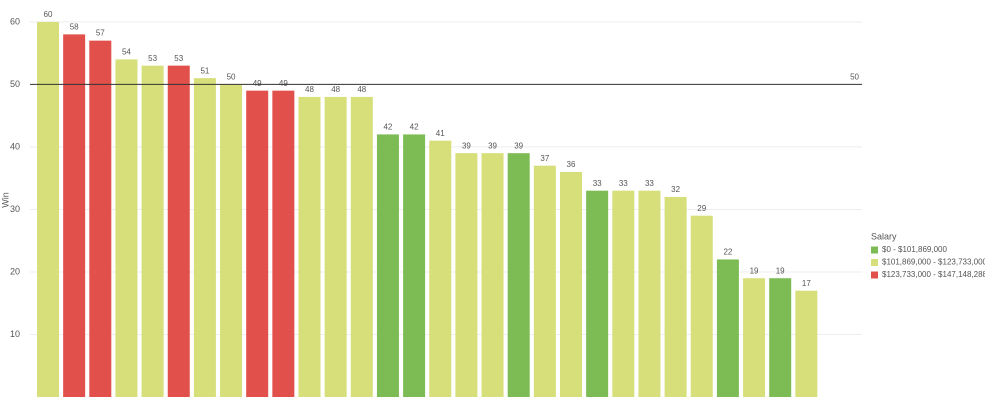  What do you see at coordinates (15, 209) in the screenshot?
I see `y-tick-label: 30` at bounding box center [15, 209].